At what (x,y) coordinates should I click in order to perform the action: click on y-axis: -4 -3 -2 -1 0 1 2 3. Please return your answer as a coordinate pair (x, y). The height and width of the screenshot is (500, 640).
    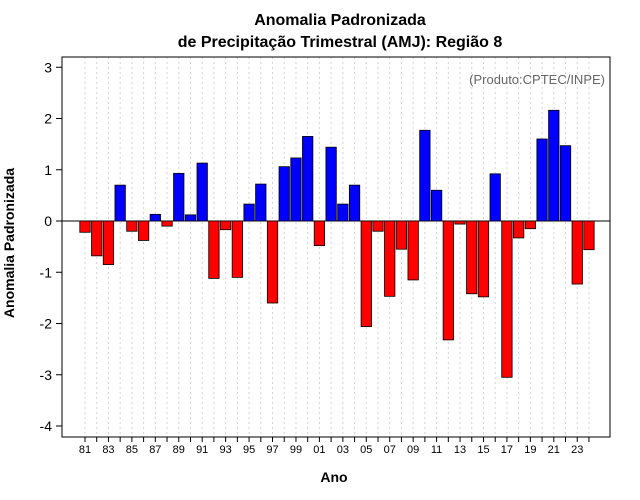
    Looking at the image, I should click on (51, 246).